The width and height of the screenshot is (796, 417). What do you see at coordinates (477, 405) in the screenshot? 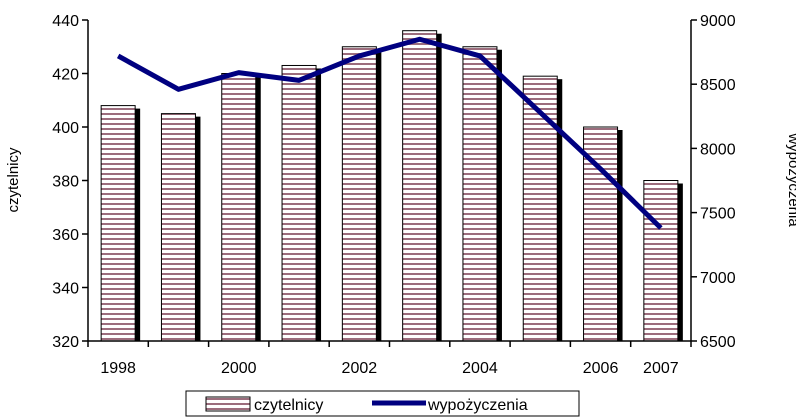
I see `legend-label-wypozyczenia: wypożyczenia` at bounding box center [477, 405].